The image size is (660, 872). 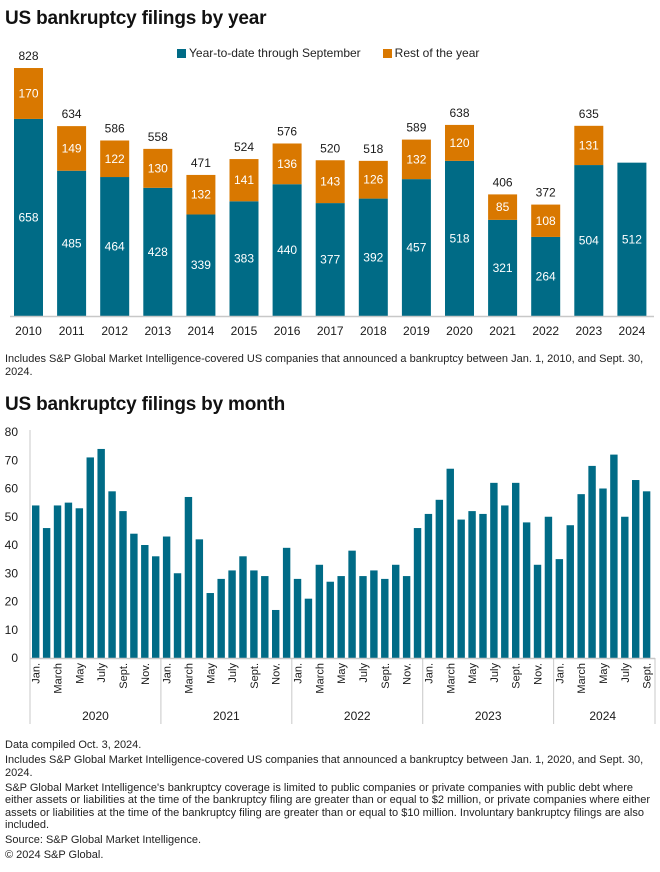 What do you see at coordinates (158, 252) in the screenshot?
I see `data-label-ytd-2013: 428` at bounding box center [158, 252].